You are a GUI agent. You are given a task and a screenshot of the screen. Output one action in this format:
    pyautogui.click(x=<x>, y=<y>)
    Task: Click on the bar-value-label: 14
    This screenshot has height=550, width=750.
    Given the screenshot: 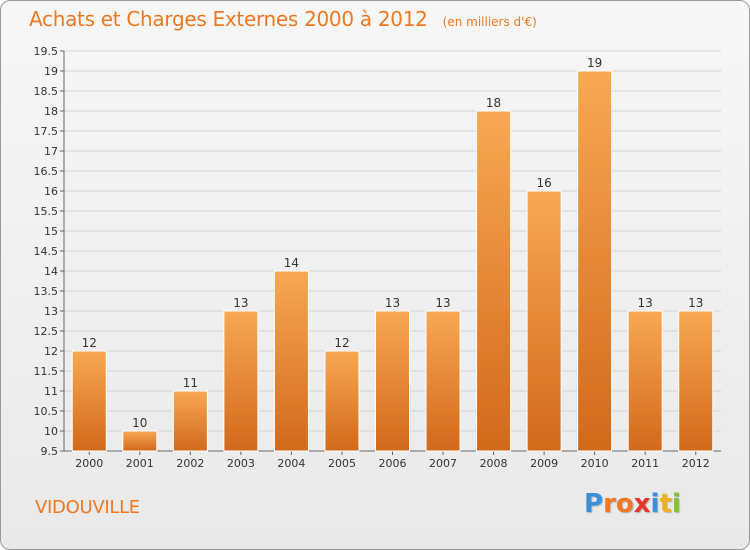 What is the action you would take?
    pyautogui.click(x=291, y=263)
    